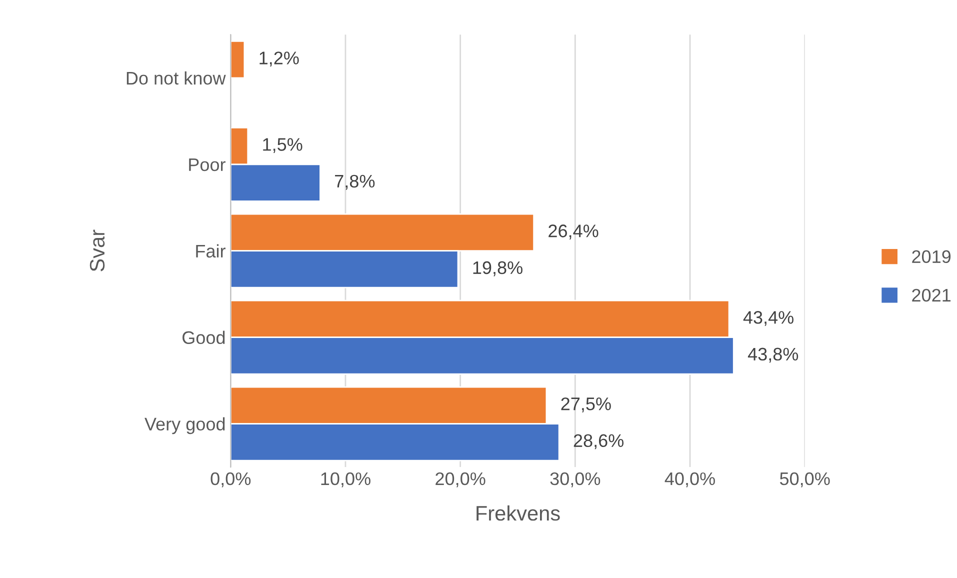  Describe the element at coordinates (931, 295) in the screenshot. I see `legend-label: 2021` at that location.